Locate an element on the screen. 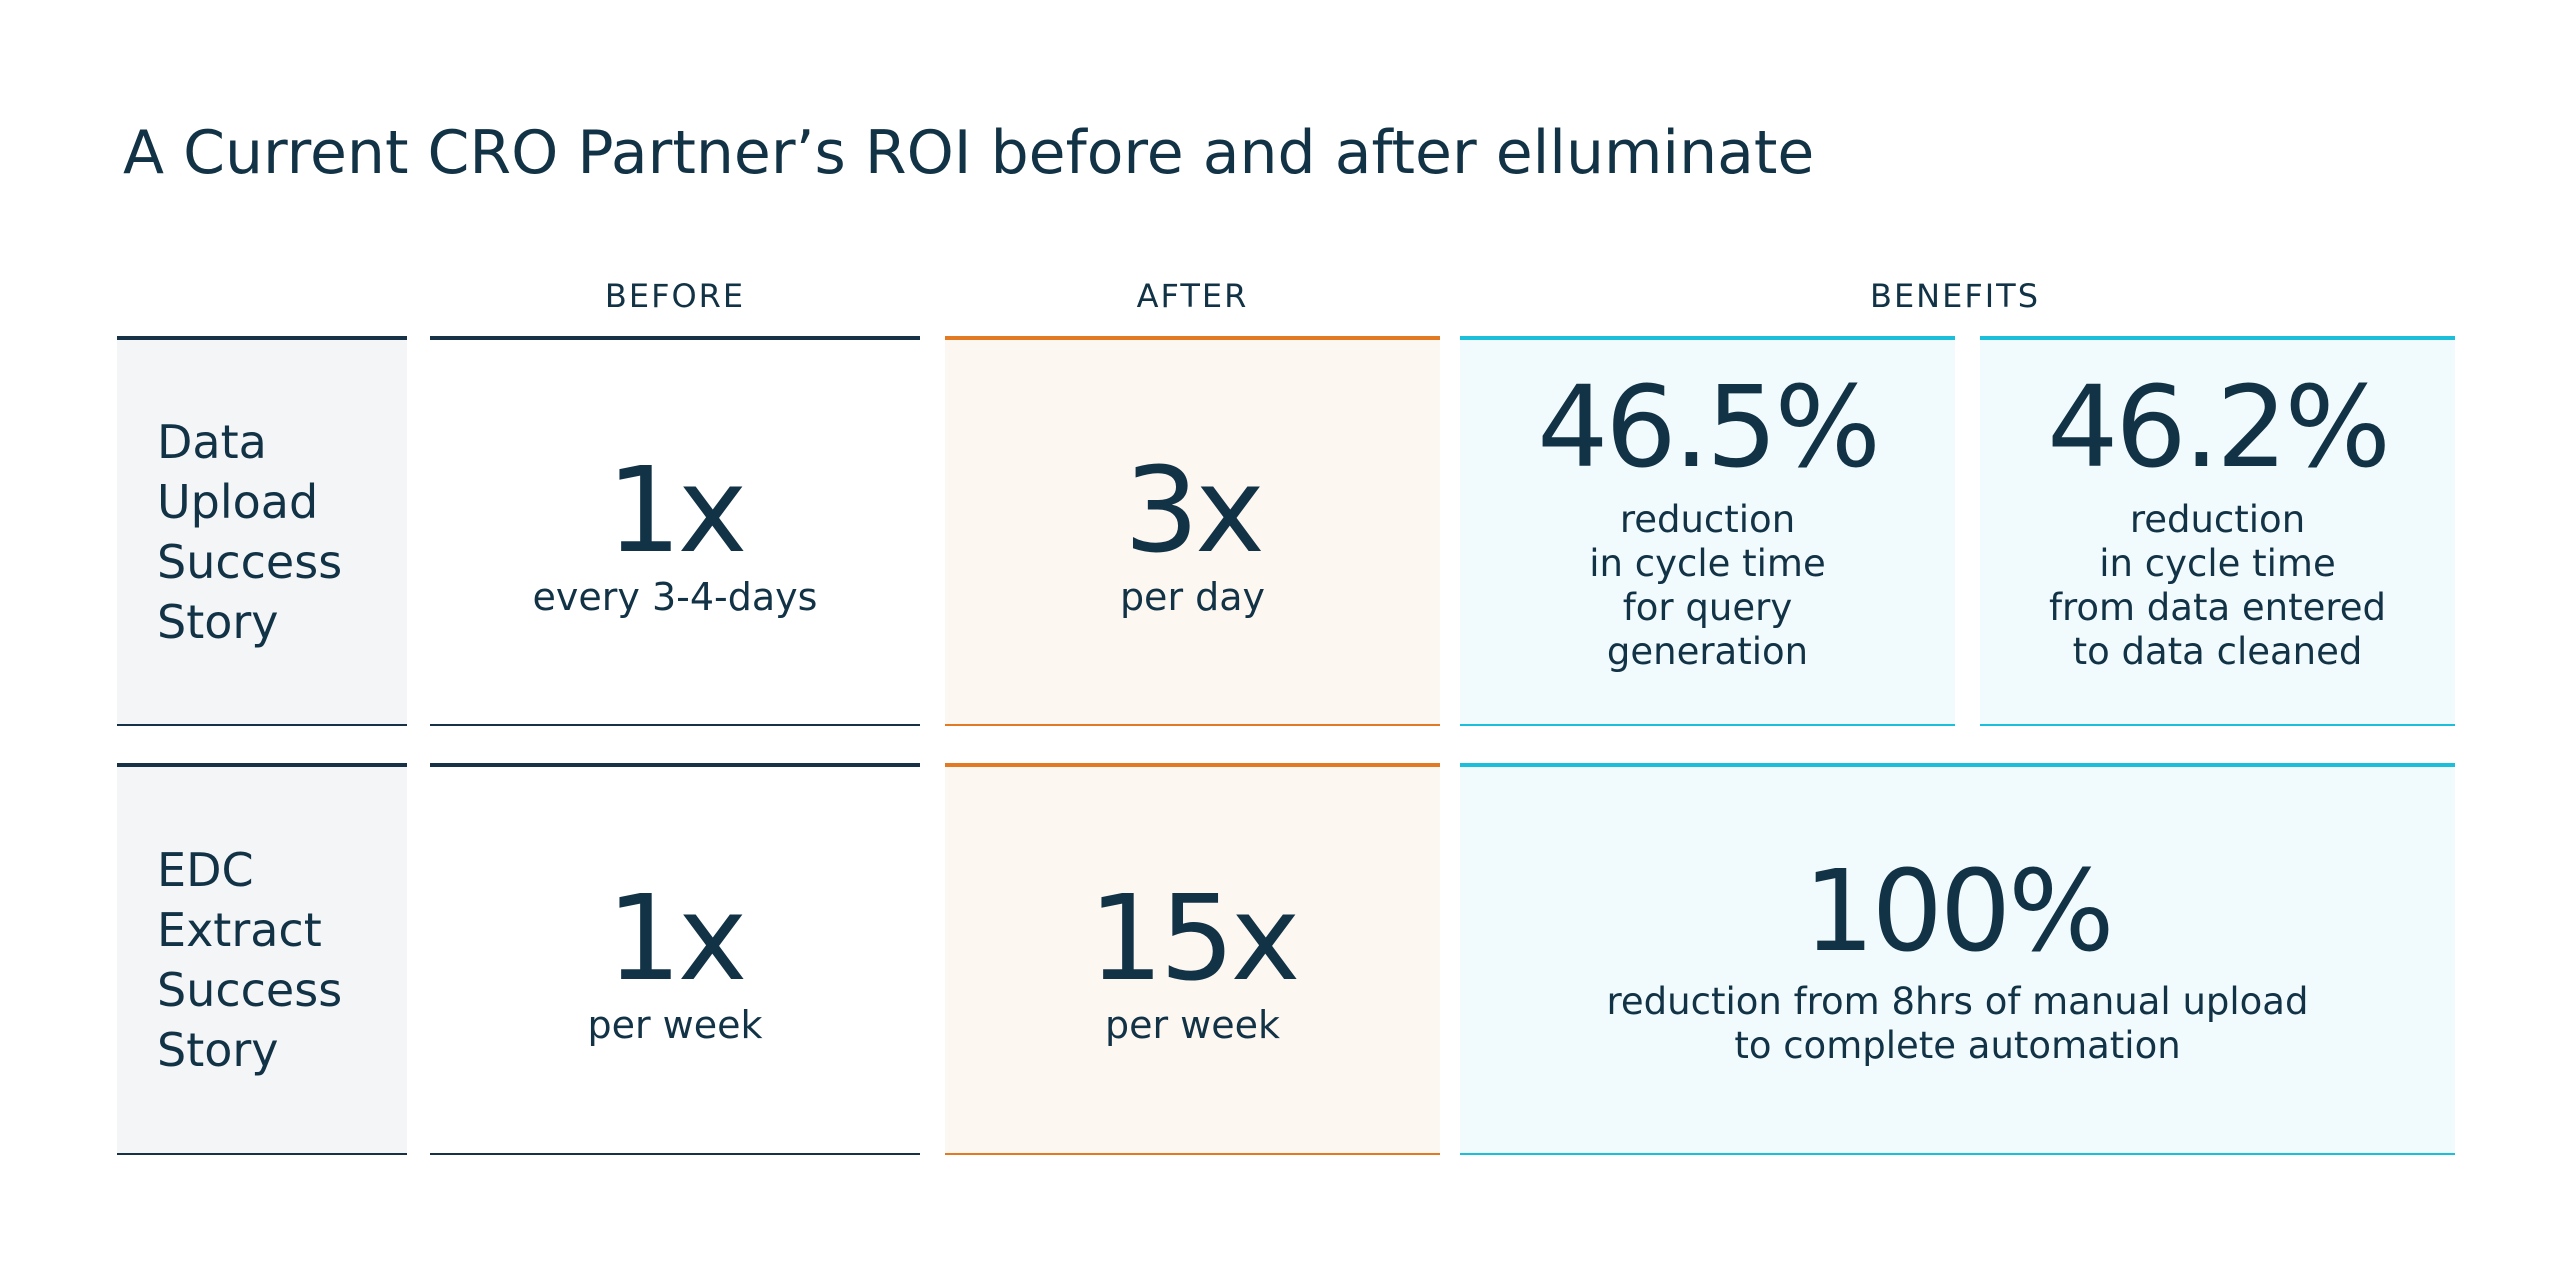 Image resolution: width=2560 pixels, height=1280 pixels. row-label-edc-extract: EDC Extract Success Story is located at coordinates (262, 959).